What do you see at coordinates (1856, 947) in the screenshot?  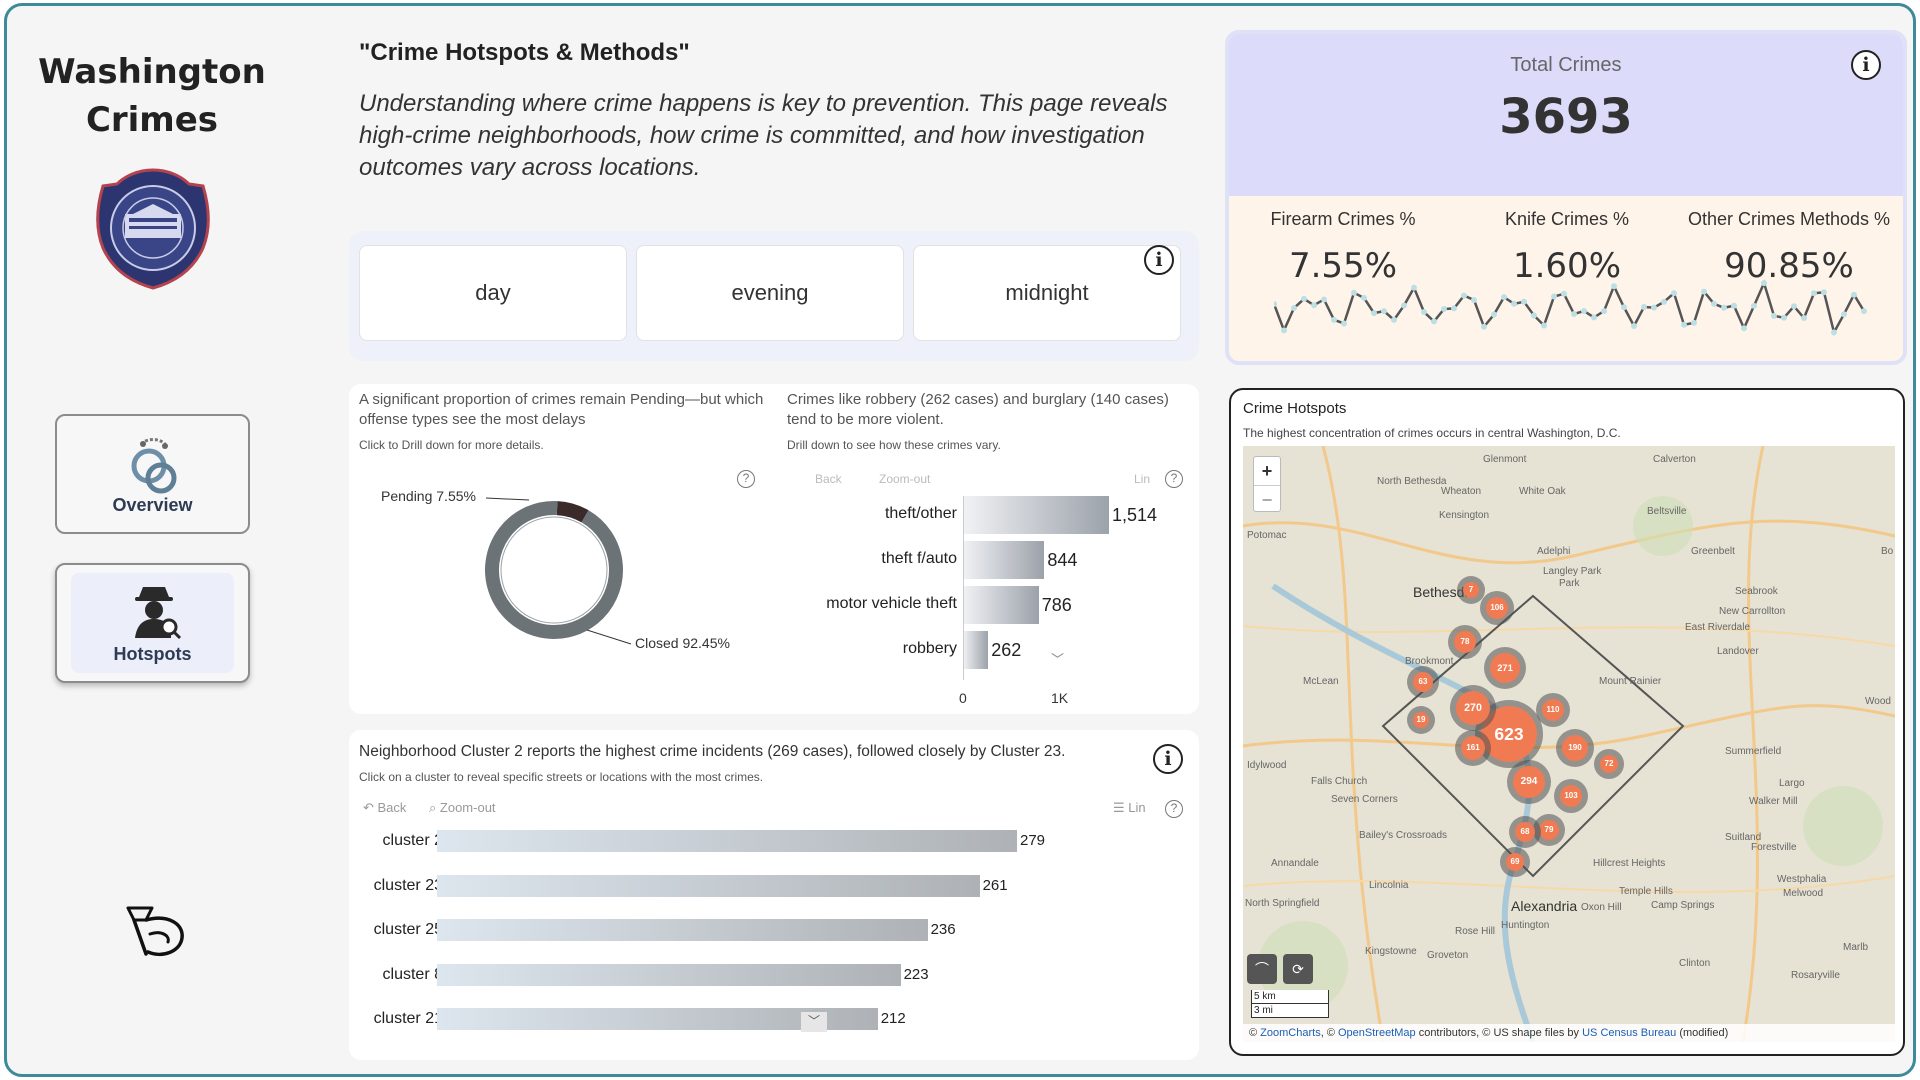 I see `map-place-label: Marlb` at bounding box center [1856, 947].